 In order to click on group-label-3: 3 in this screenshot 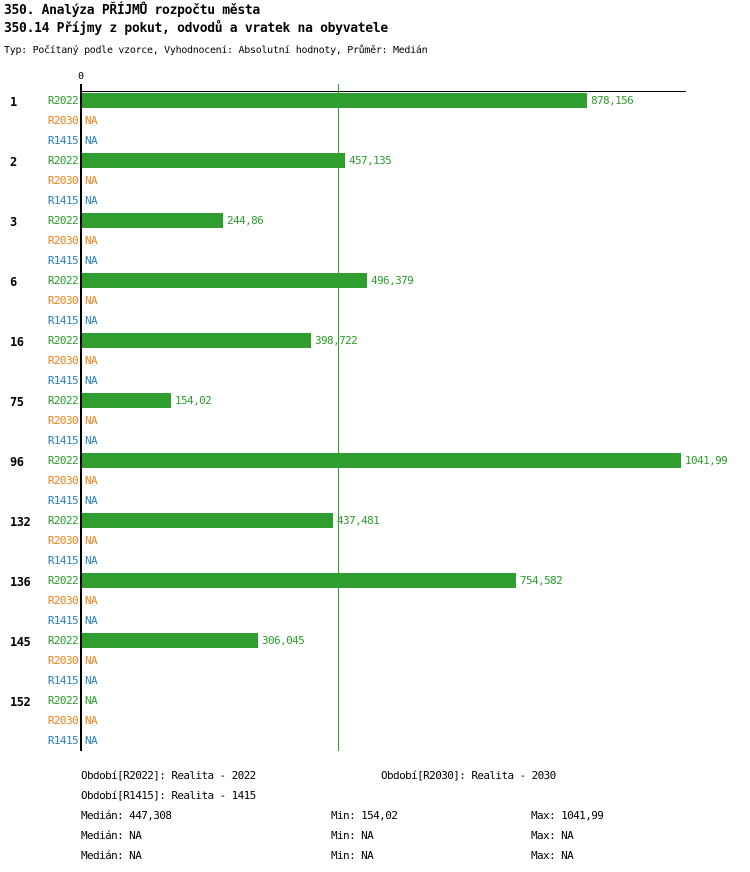, I will do `click(13, 222)`.